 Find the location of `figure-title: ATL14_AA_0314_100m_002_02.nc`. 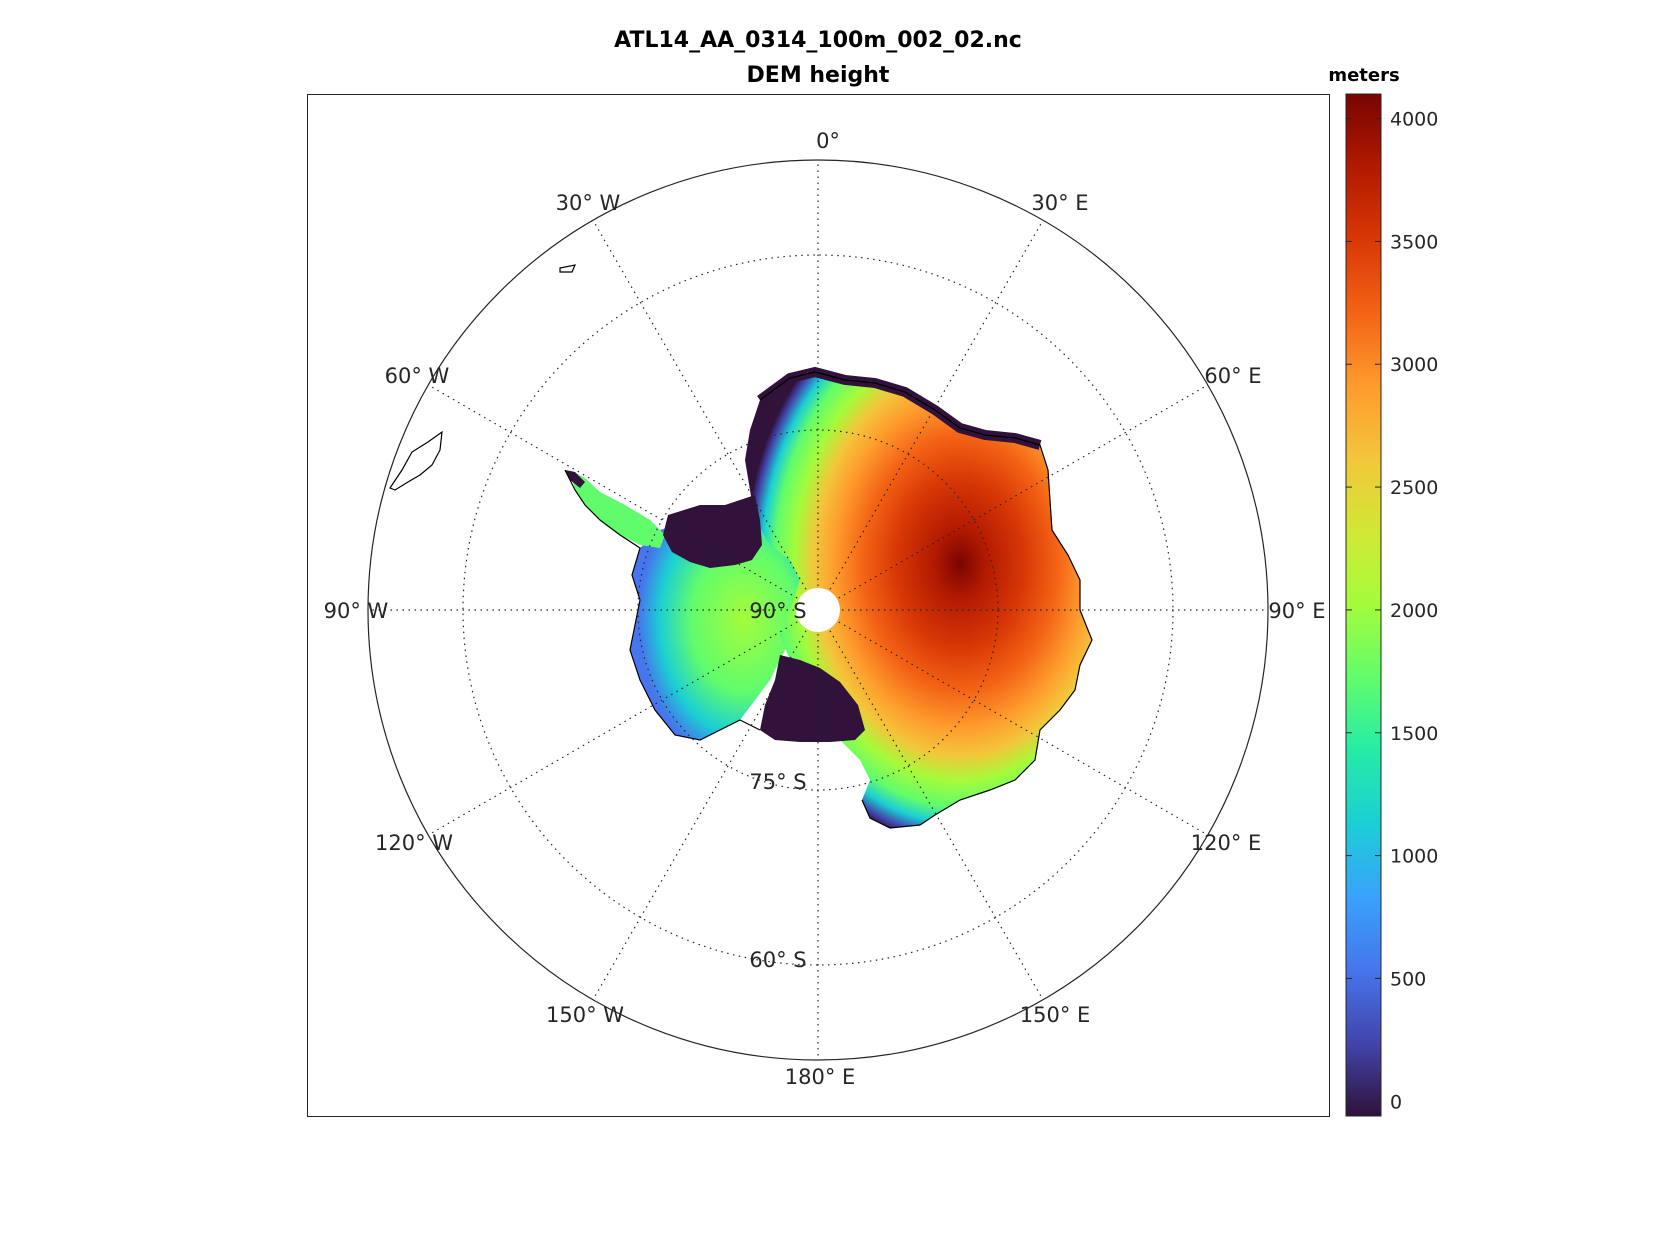

figure-title: ATL14_AA_0314_100m_002_02.nc is located at coordinates (818, 40).